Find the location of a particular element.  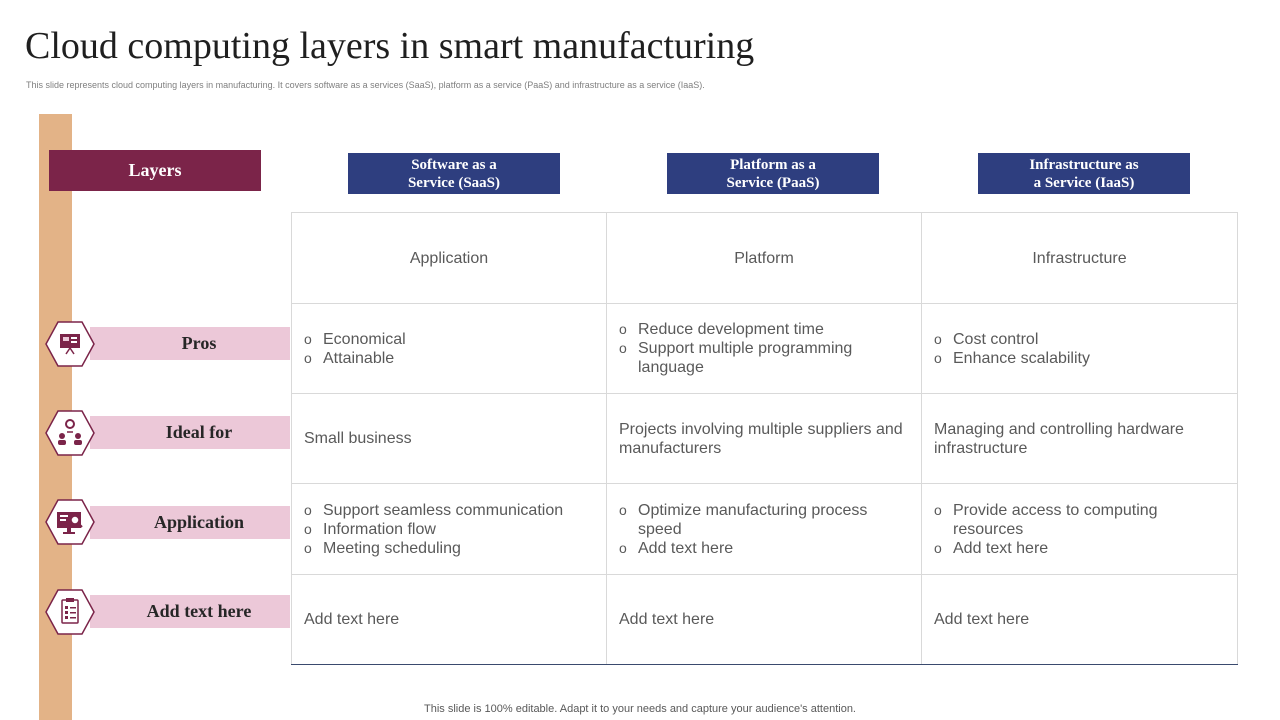

layers-label-box: Layers is located at coordinates (155, 170).